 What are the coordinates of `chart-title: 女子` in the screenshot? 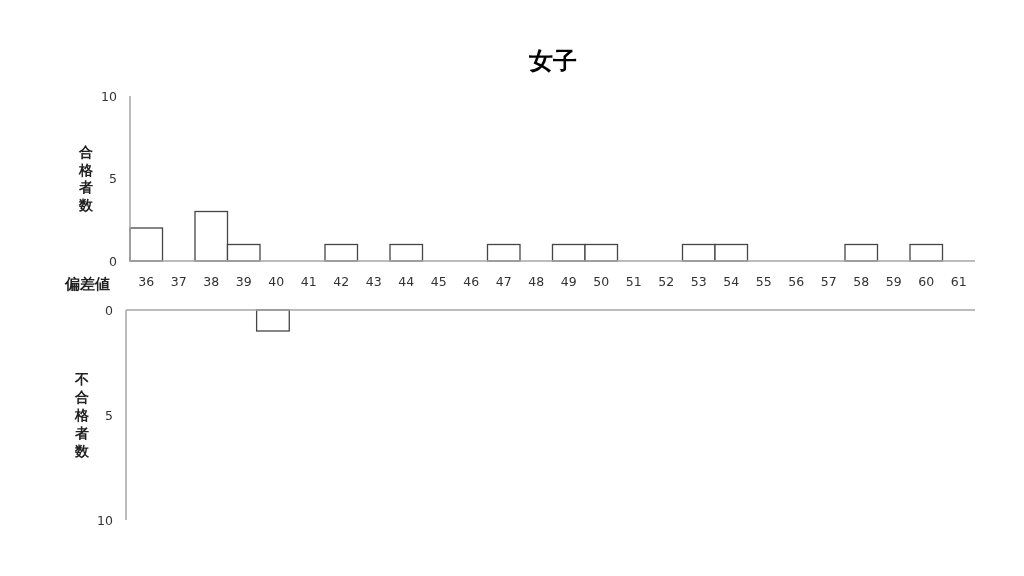 It's located at (552, 61).